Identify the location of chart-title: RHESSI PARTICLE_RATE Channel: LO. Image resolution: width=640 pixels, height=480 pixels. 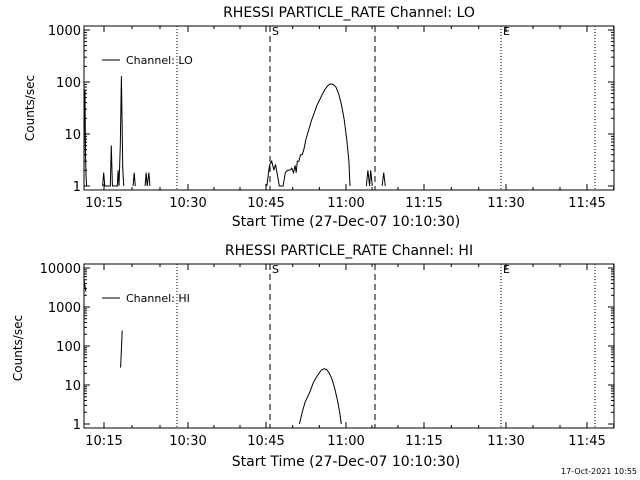
(349, 13).